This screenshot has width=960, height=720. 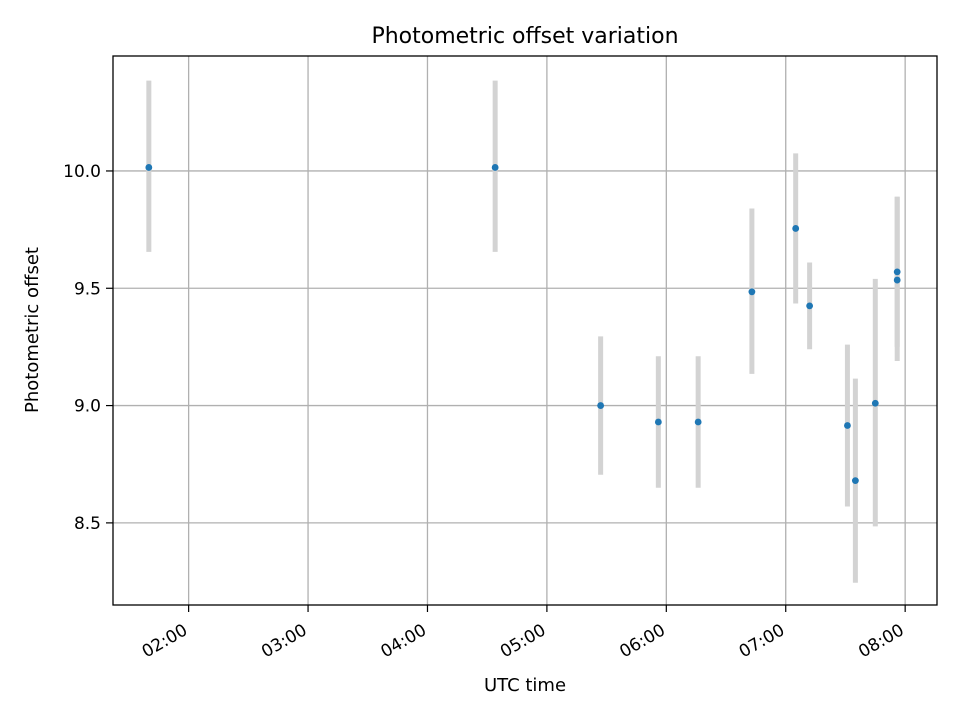 What do you see at coordinates (165, 641) in the screenshot?
I see `x-tick-label: 02:00` at bounding box center [165, 641].